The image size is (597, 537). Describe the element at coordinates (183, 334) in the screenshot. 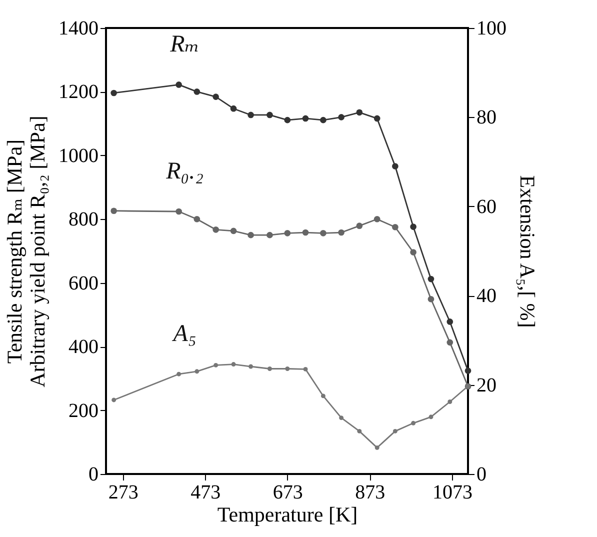

I see `series-label: A₅` at that location.